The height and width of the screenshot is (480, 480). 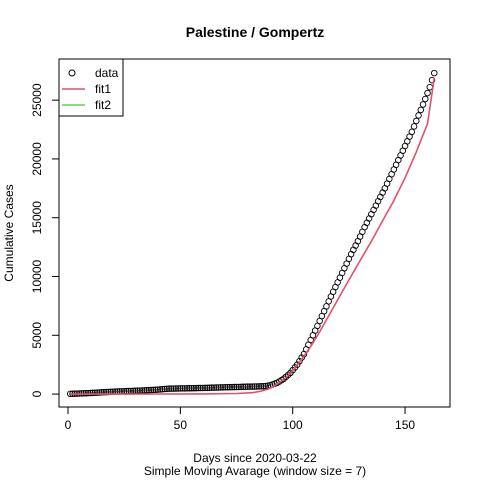 I want to click on y-tick-label-0: 0, so click(x=37, y=393).